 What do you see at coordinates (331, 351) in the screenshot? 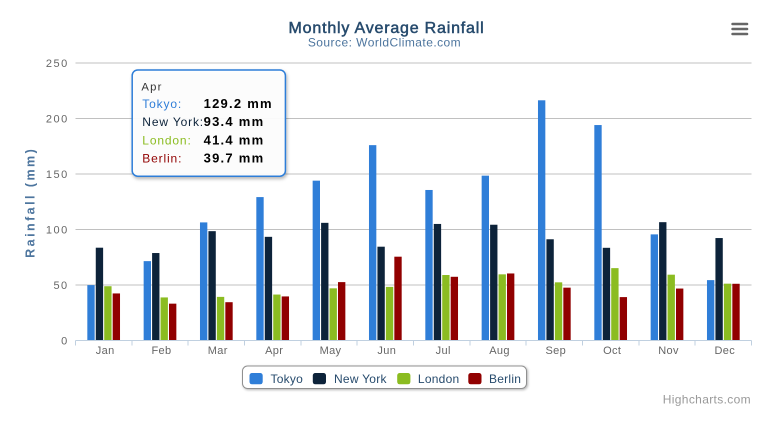
I see `svg-text: May` at bounding box center [331, 351].